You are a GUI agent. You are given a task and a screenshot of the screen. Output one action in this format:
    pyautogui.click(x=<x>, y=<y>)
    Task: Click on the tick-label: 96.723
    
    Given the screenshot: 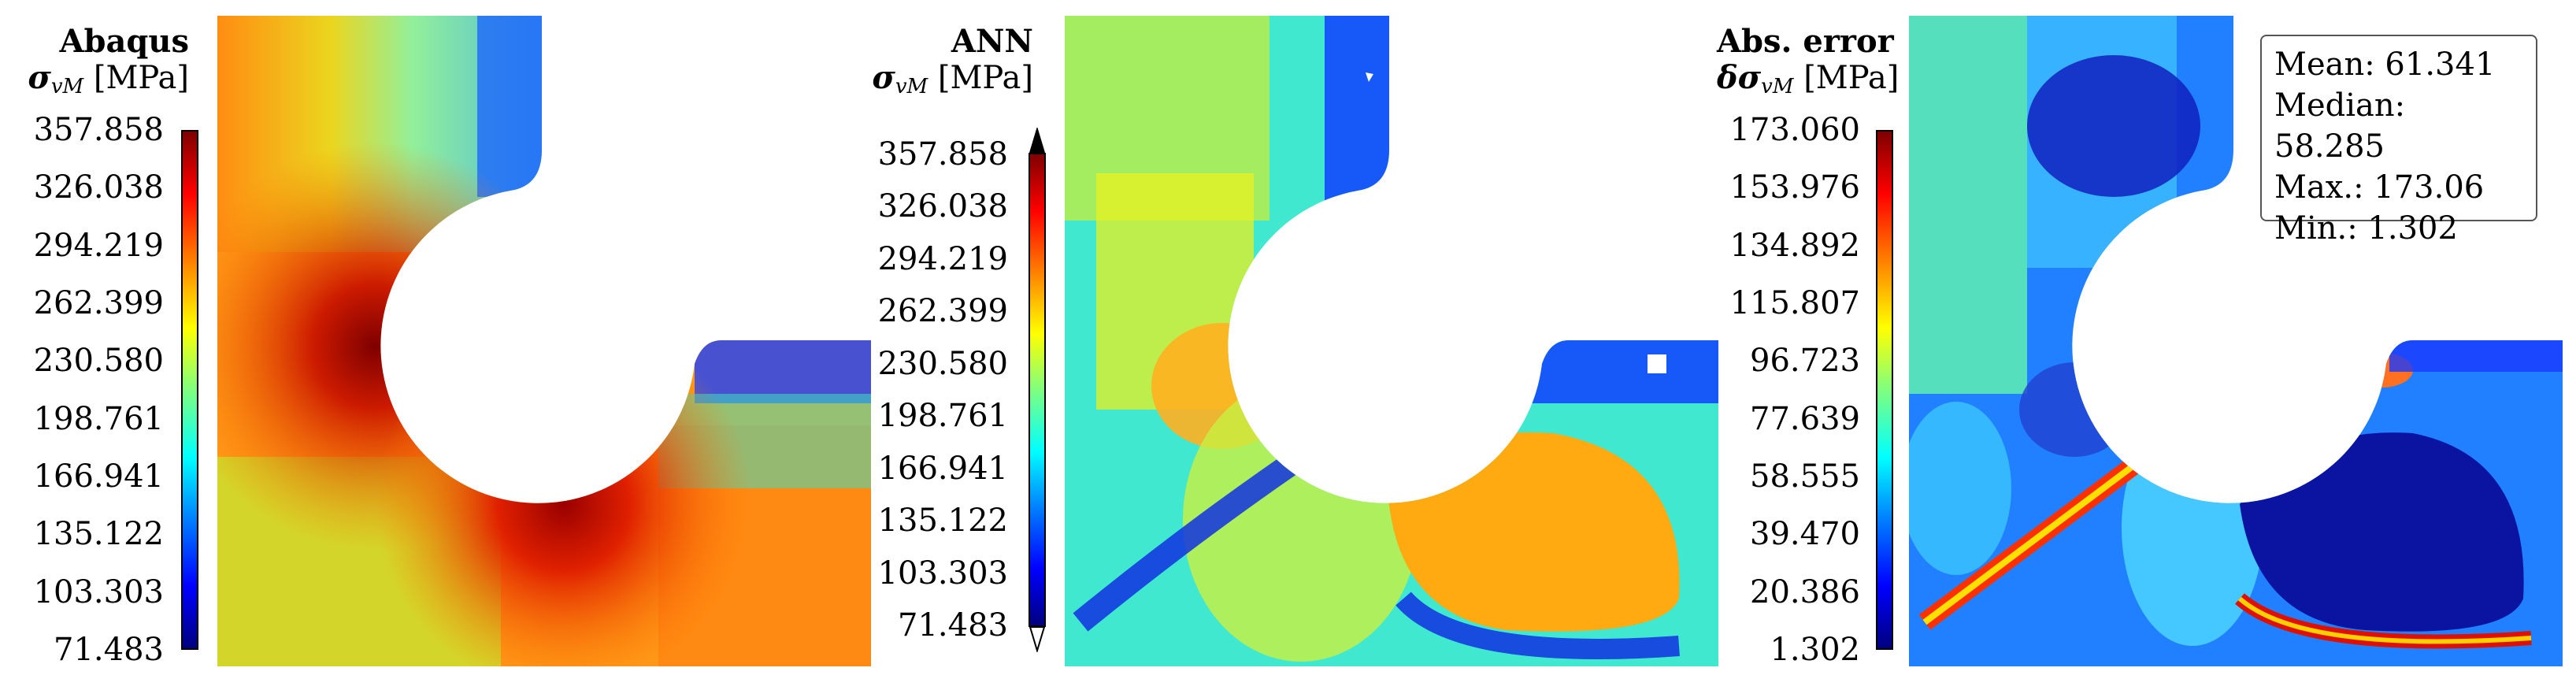 What is the action you would take?
    pyautogui.click(x=1805, y=361)
    